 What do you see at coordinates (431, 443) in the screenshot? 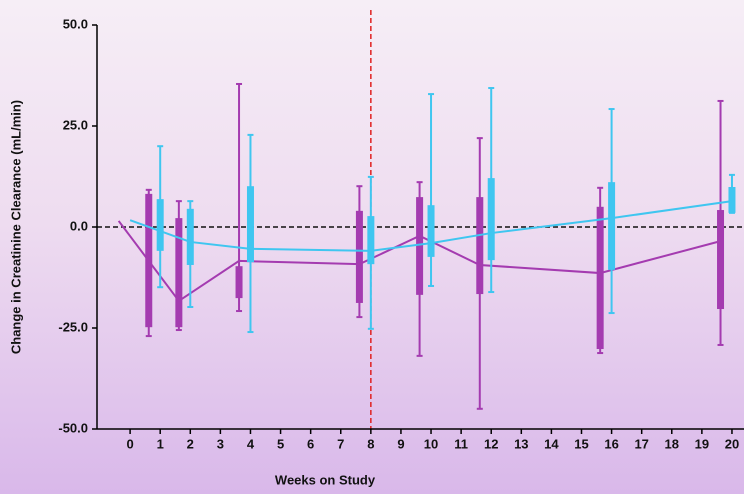
I see `x-tick-label: 10` at bounding box center [431, 443].